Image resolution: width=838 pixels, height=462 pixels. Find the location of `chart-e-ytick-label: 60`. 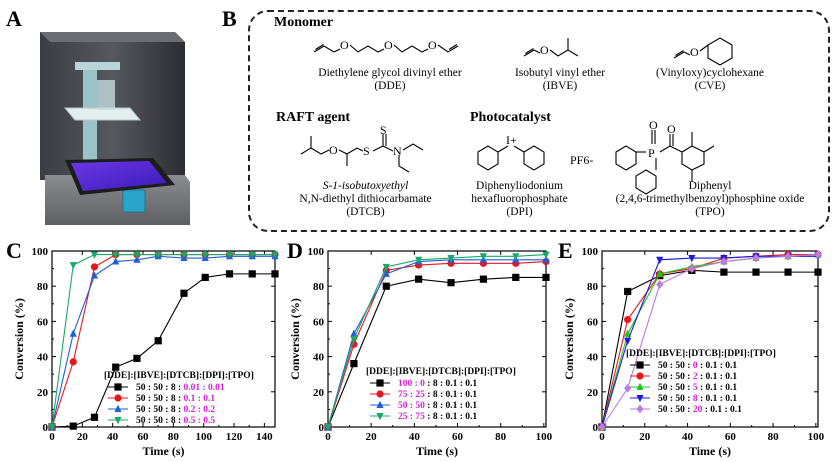

chart-e-ytick-label: 60 is located at coordinates (593, 322).